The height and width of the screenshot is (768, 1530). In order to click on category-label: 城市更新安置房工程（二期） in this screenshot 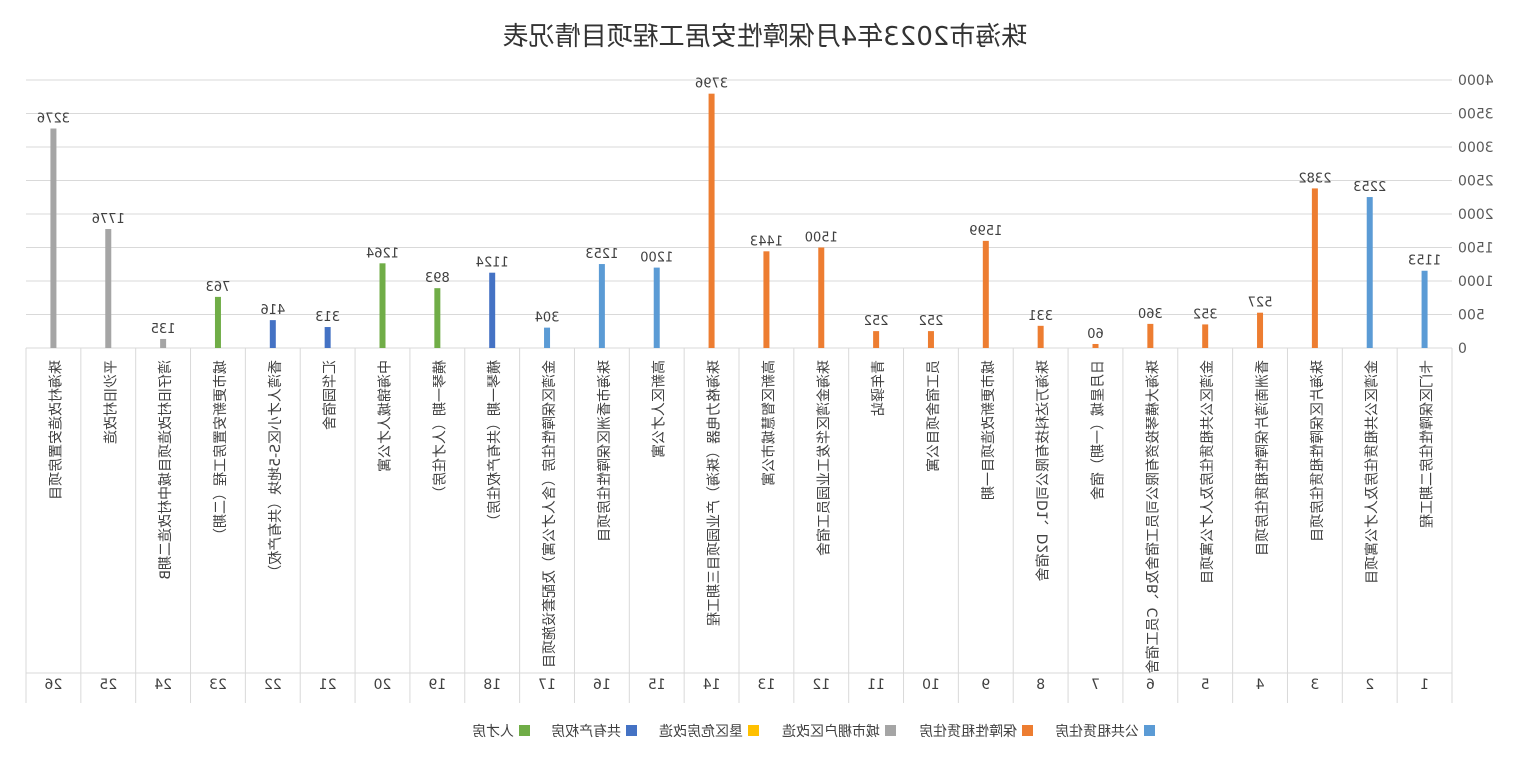, I will do `click(220, 451)`.